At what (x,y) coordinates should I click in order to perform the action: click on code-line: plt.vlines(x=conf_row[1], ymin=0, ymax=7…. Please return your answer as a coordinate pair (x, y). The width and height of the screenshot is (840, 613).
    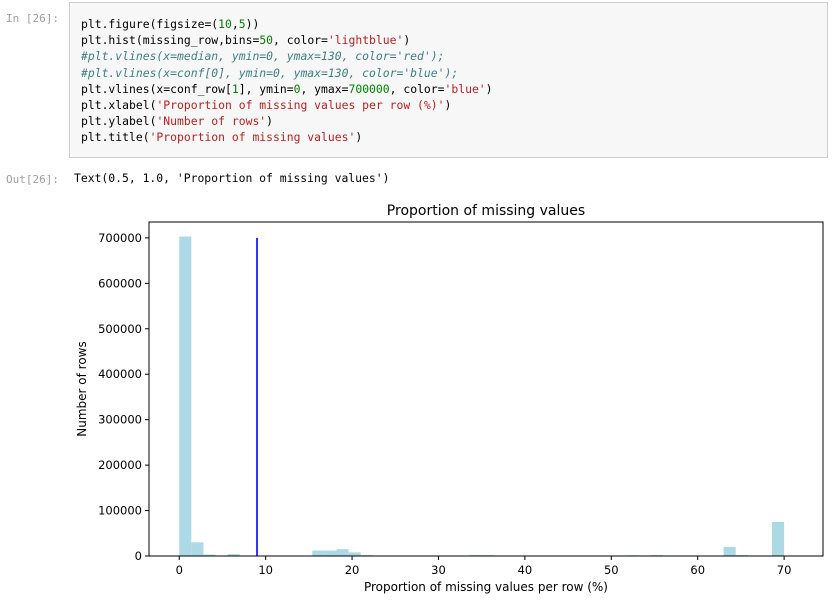
    Looking at the image, I should click on (287, 89).